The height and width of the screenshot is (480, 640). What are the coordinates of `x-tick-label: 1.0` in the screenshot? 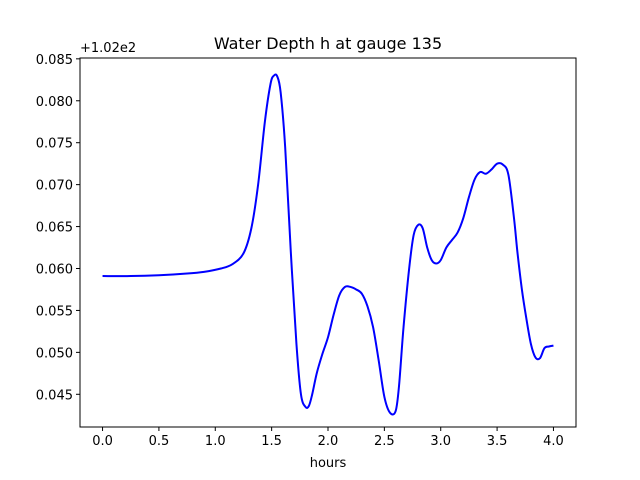 It's located at (215, 441).